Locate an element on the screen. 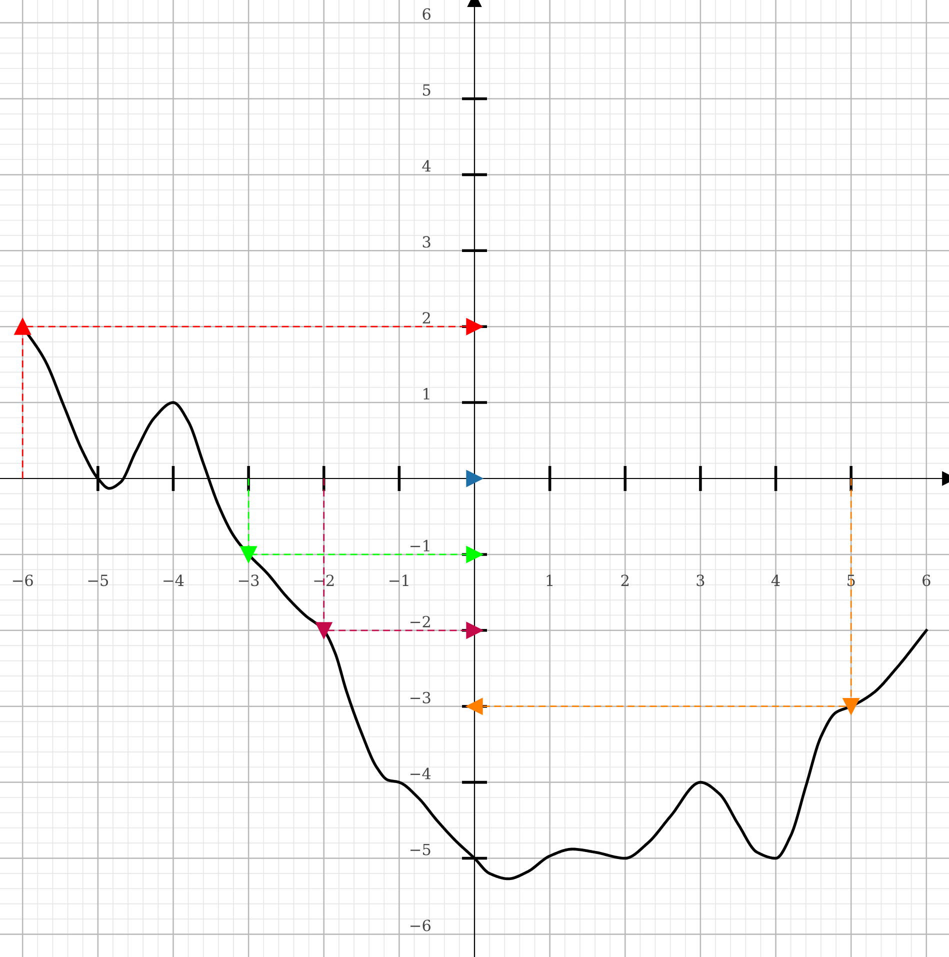 Image resolution: width=949 pixels, height=957 pixels. y-tick-label: −6 is located at coordinates (420, 926).